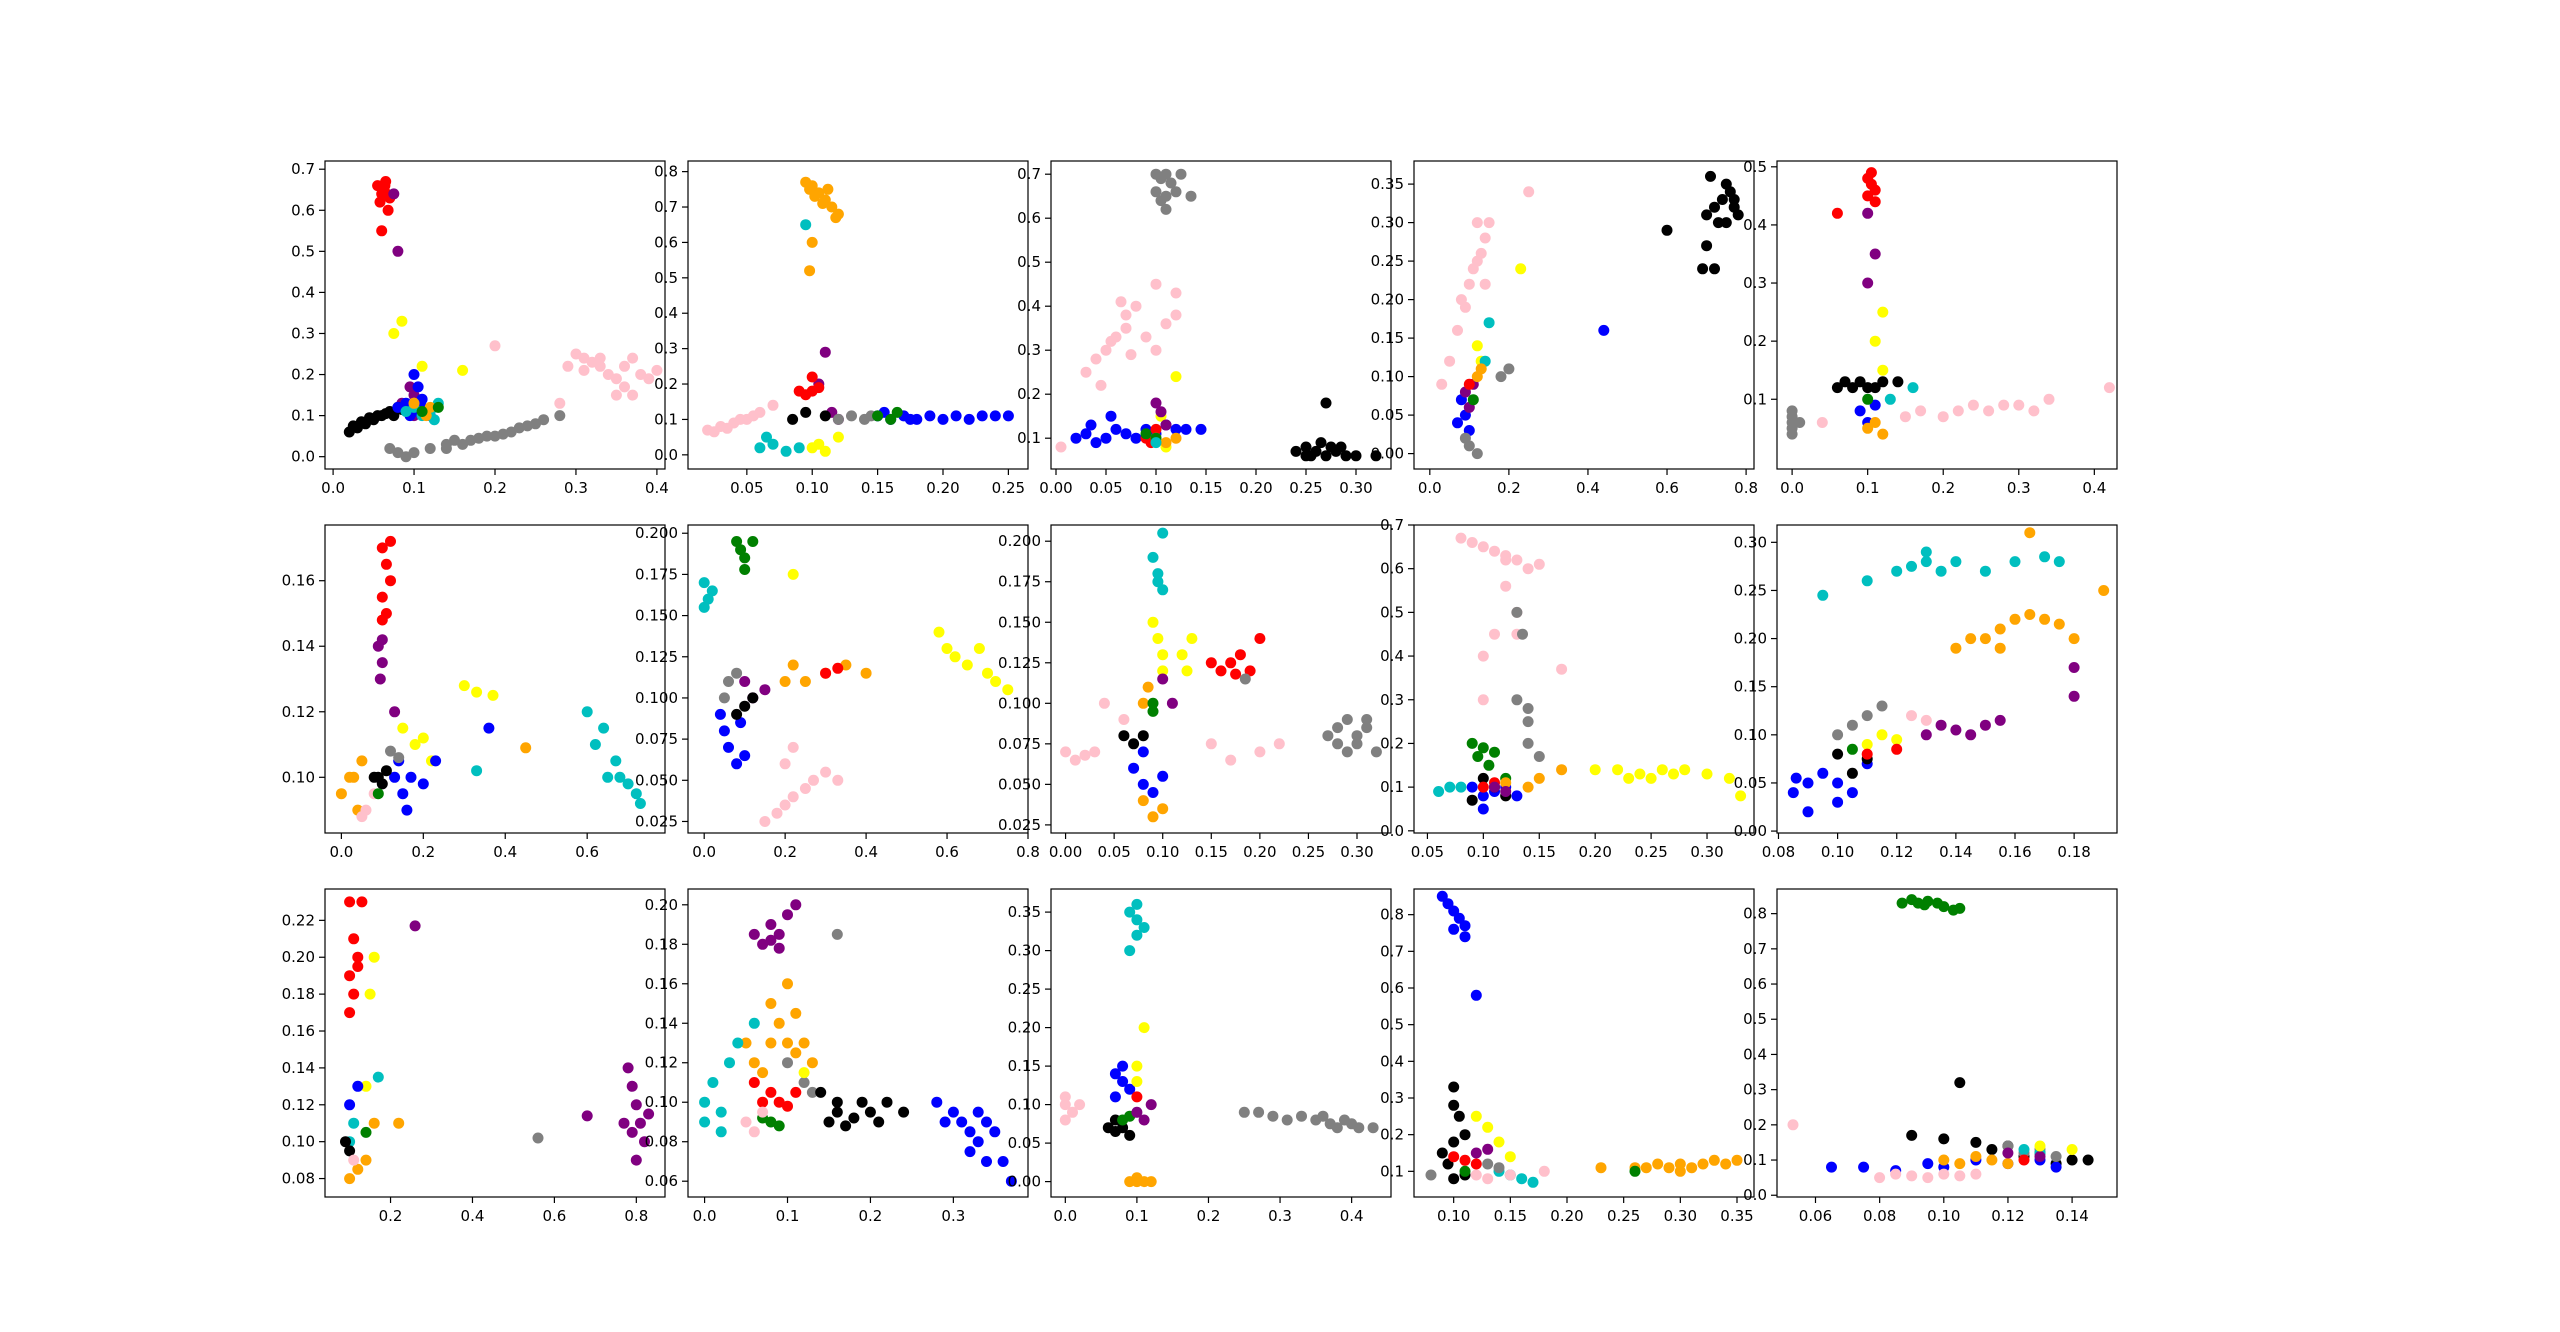 This screenshot has height=1332, width=2560. Describe the element at coordinates (1155, 488) in the screenshot. I see `x-tick-label: 0.10` at that location.